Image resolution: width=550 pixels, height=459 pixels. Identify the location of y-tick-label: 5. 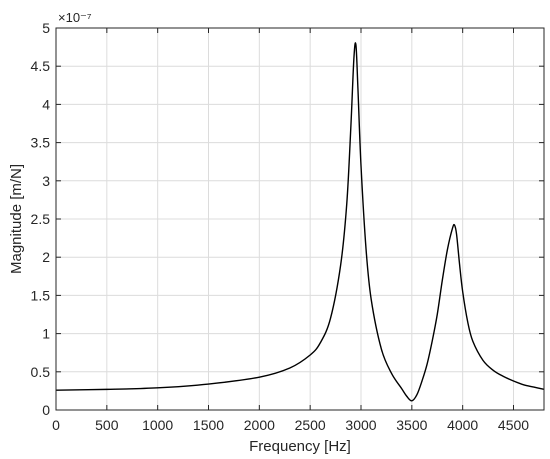
(46, 28).